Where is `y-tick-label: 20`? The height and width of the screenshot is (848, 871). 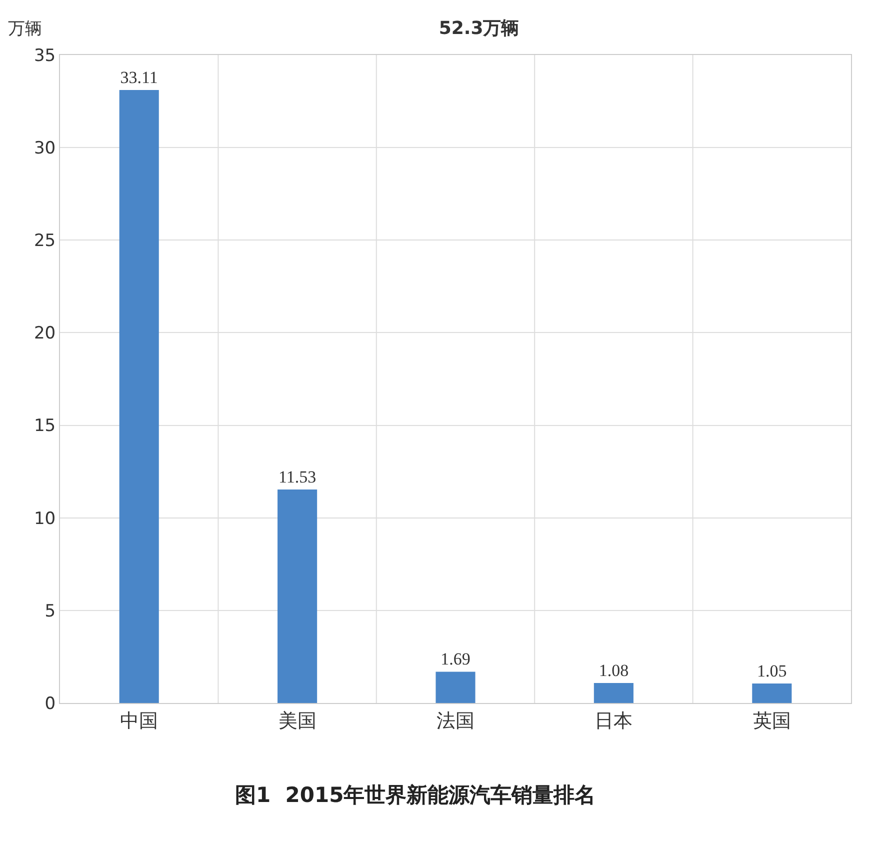 y-tick-label: 20 is located at coordinates (45, 334).